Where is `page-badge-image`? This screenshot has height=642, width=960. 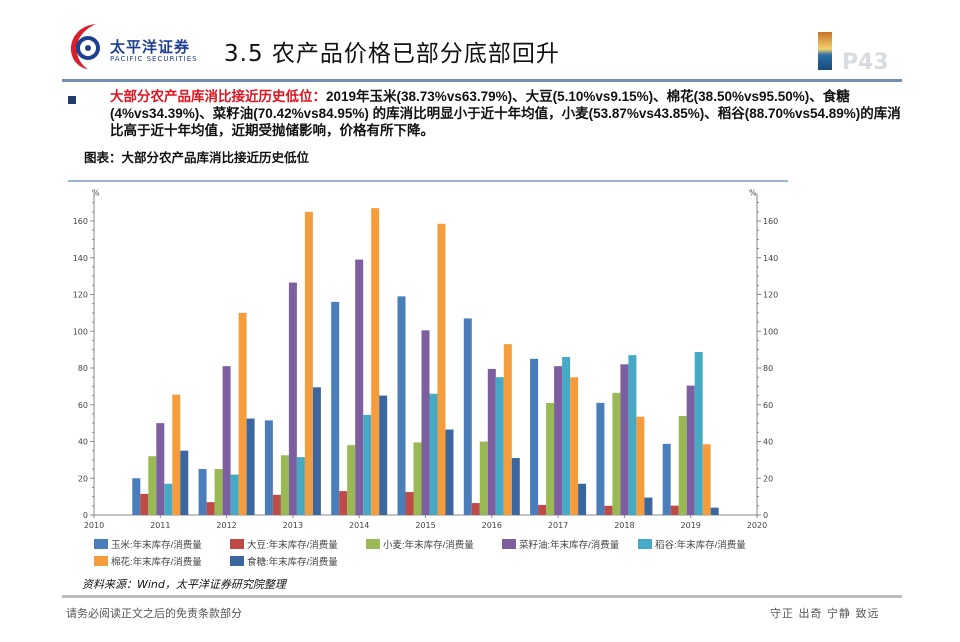 page-badge-image is located at coordinates (825, 51).